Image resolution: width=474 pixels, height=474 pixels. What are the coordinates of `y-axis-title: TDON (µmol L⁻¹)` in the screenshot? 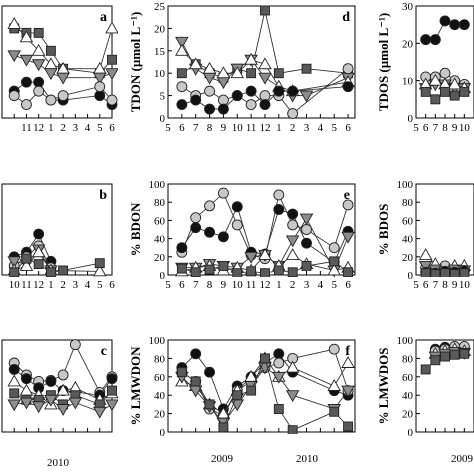 It's located at (135, 62).